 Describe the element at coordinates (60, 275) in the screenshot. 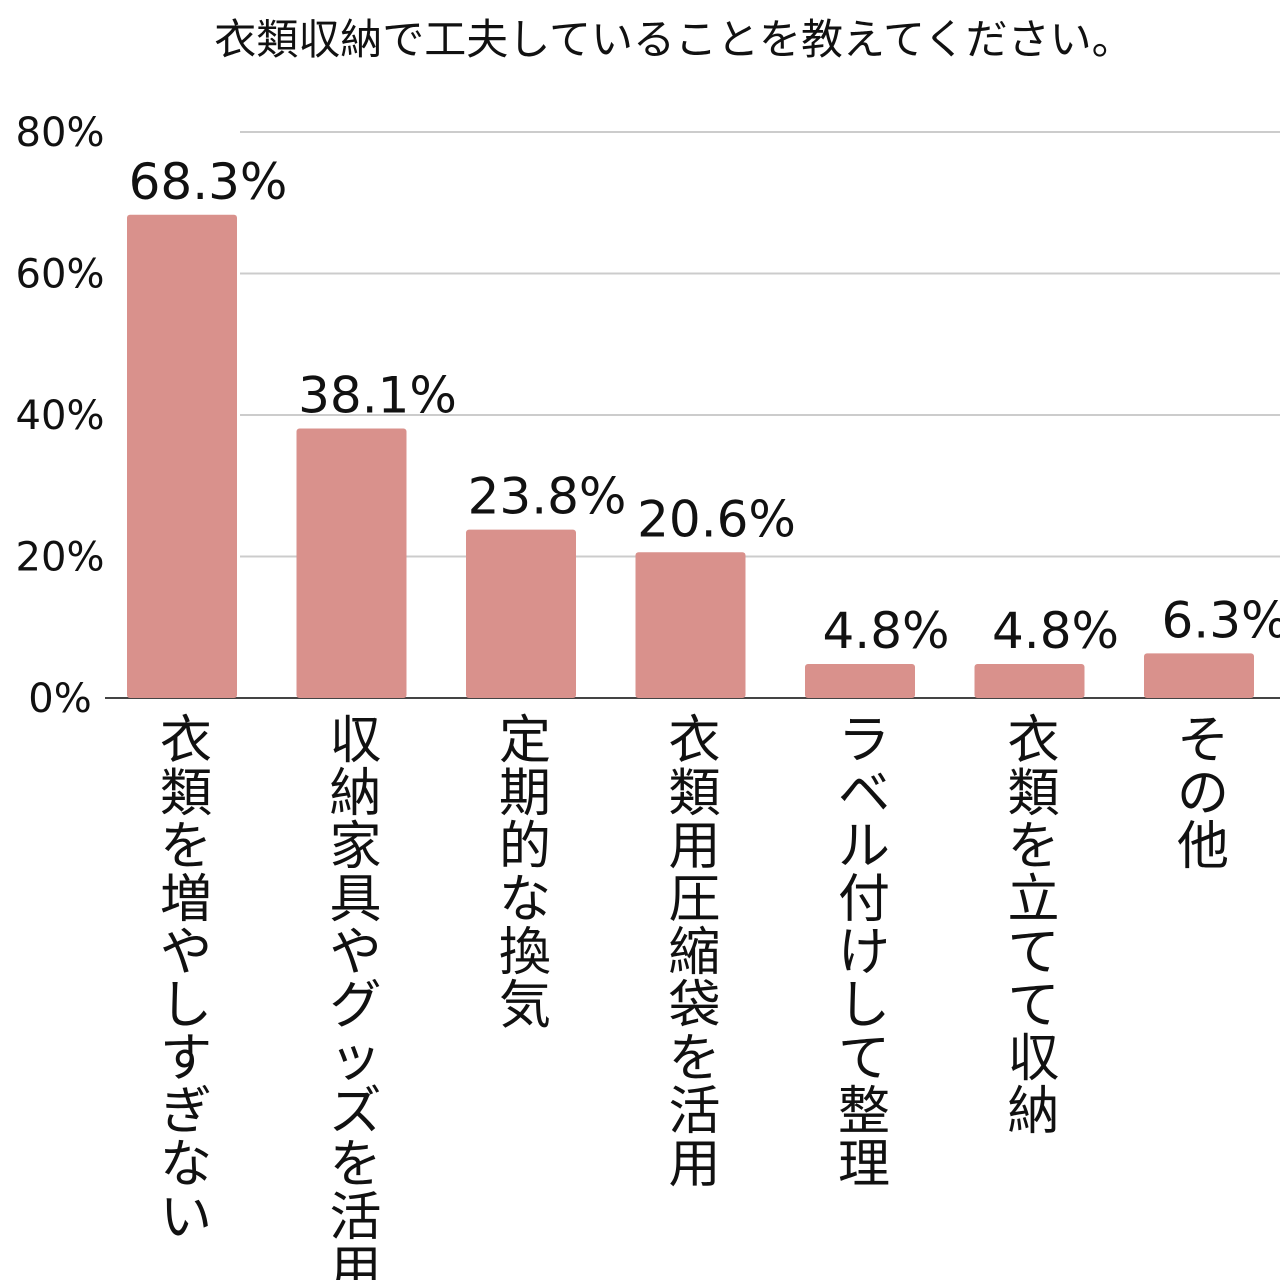

I see `y-tick-label: 60%` at that location.